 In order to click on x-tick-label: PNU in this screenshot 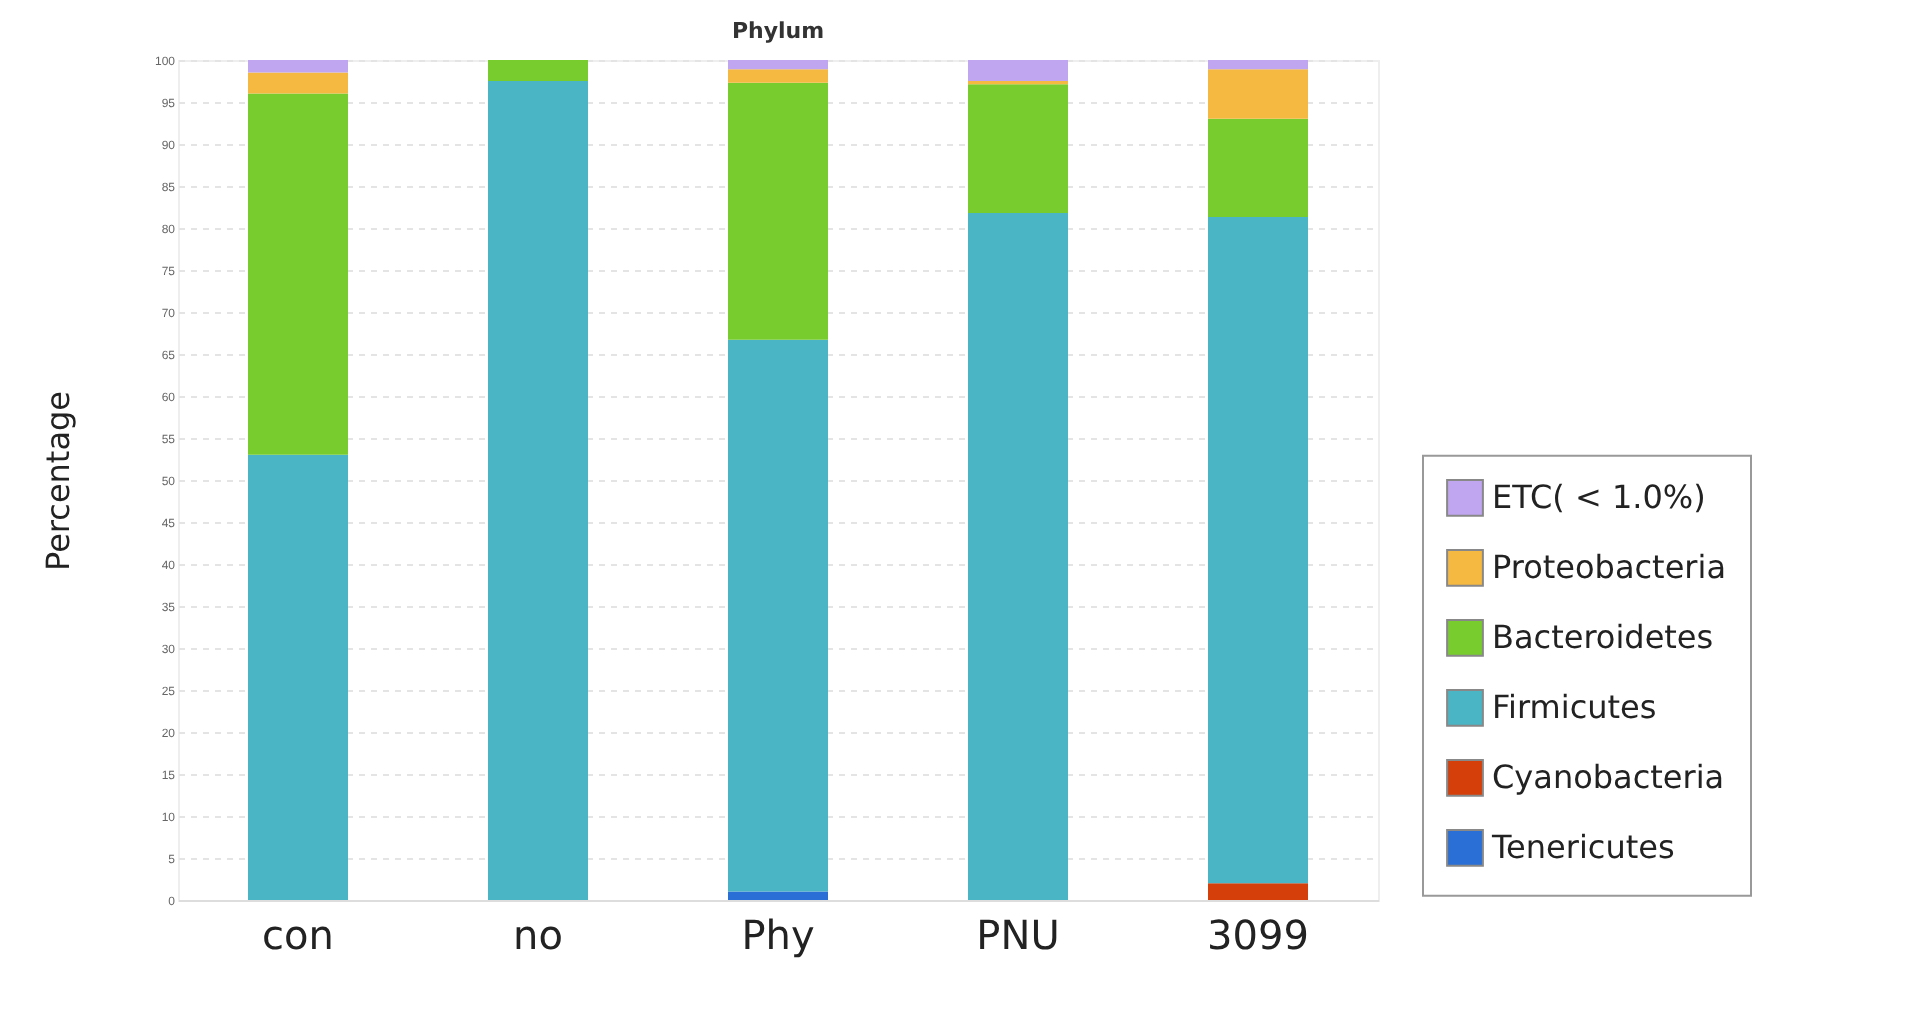, I will do `click(1018, 935)`.